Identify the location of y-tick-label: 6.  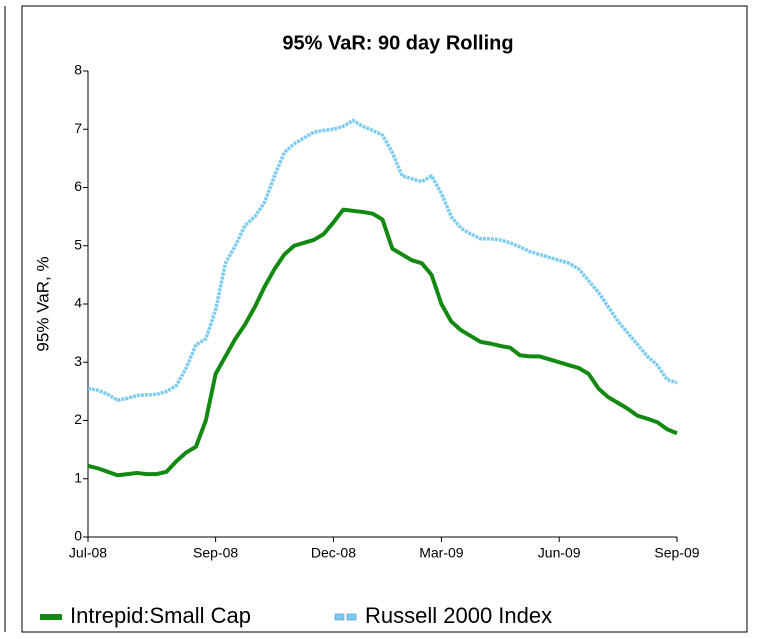
(78, 186).